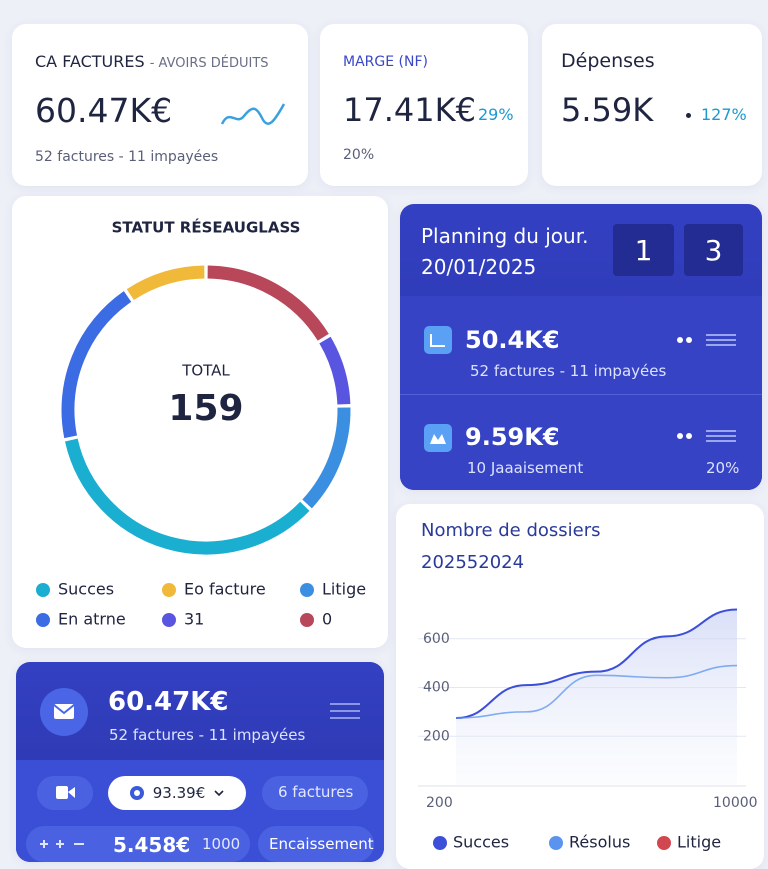 This screenshot has height=869, width=768. What do you see at coordinates (90, 61) in the screenshot?
I see `kpi-label: CA FACTURES` at bounding box center [90, 61].